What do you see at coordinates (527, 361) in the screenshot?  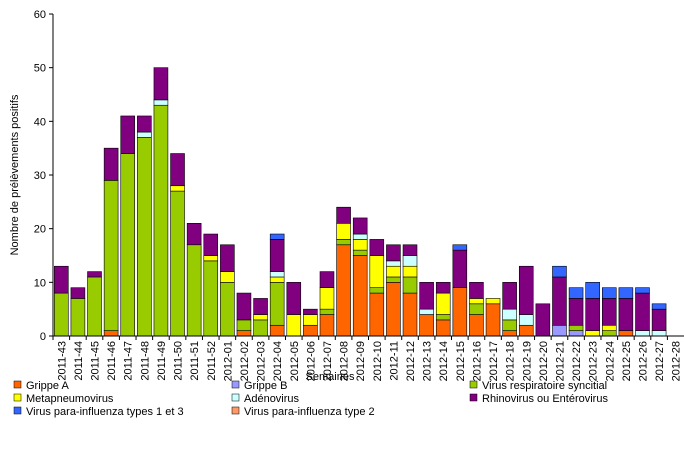 I see `x-tick-label: 2012-19` at bounding box center [527, 361].